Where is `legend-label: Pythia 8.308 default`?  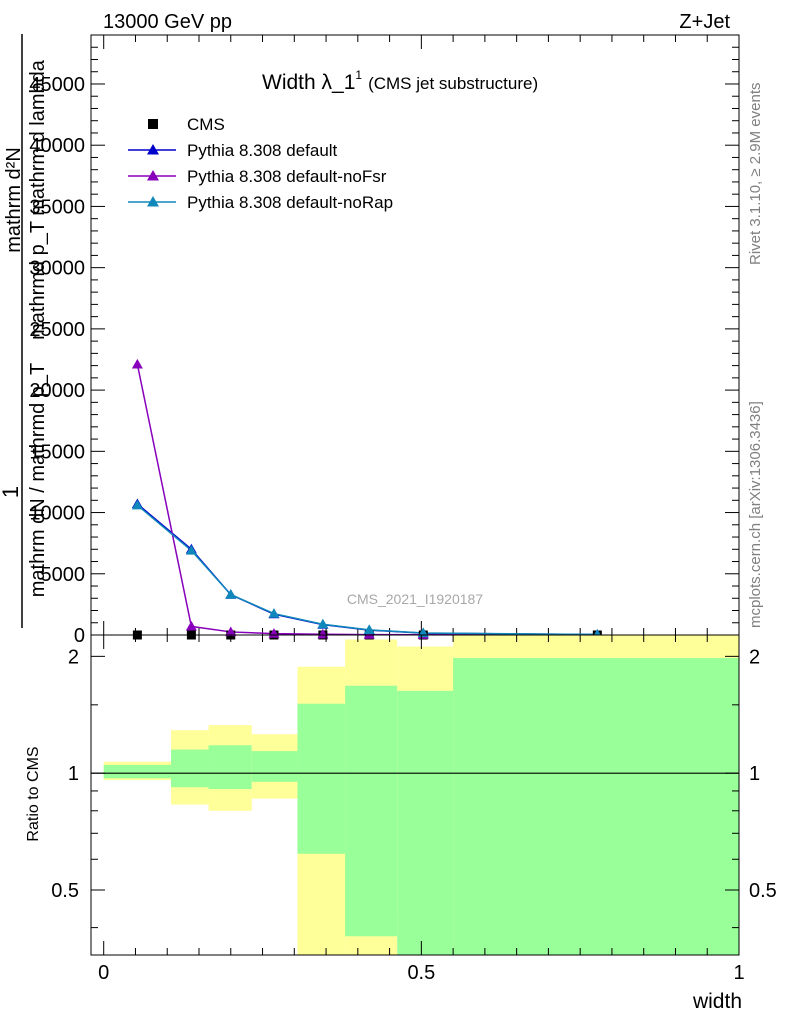
legend-label: Pythia 8.308 default is located at coordinates (262, 150).